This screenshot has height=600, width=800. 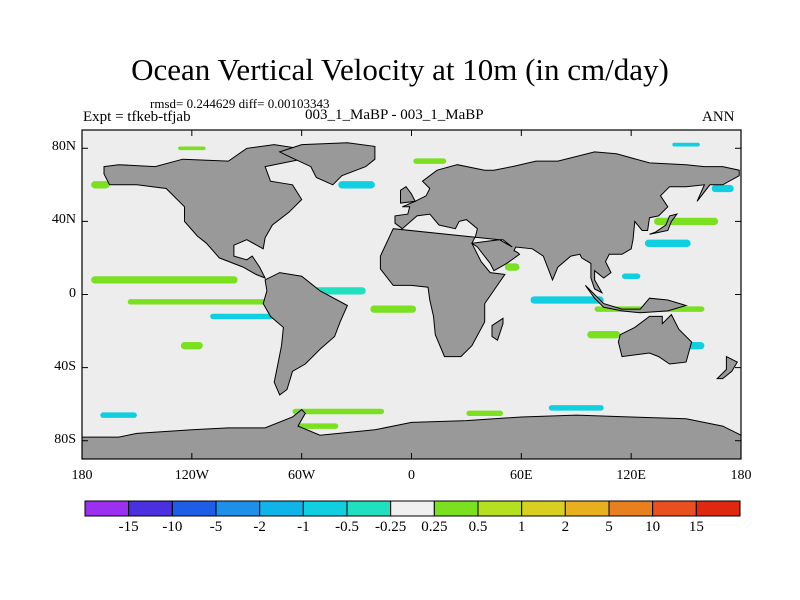 What do you see at coordinates (727, 367) in the screenshot?
I see `land-new-zealand` at bounding box center [727, 367].